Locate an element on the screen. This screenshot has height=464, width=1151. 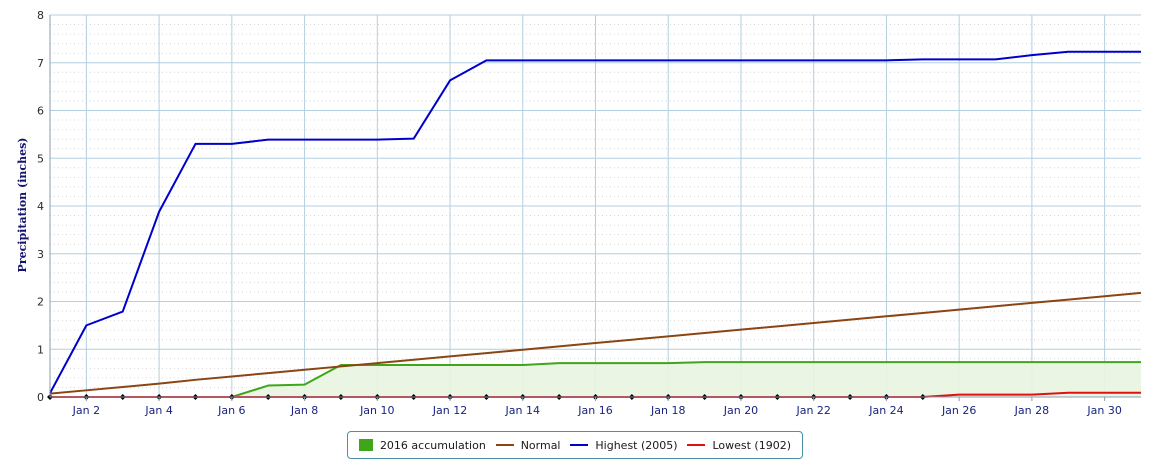
y-axis-label: Precipitation (inches) is located at coordinates (22, 205).